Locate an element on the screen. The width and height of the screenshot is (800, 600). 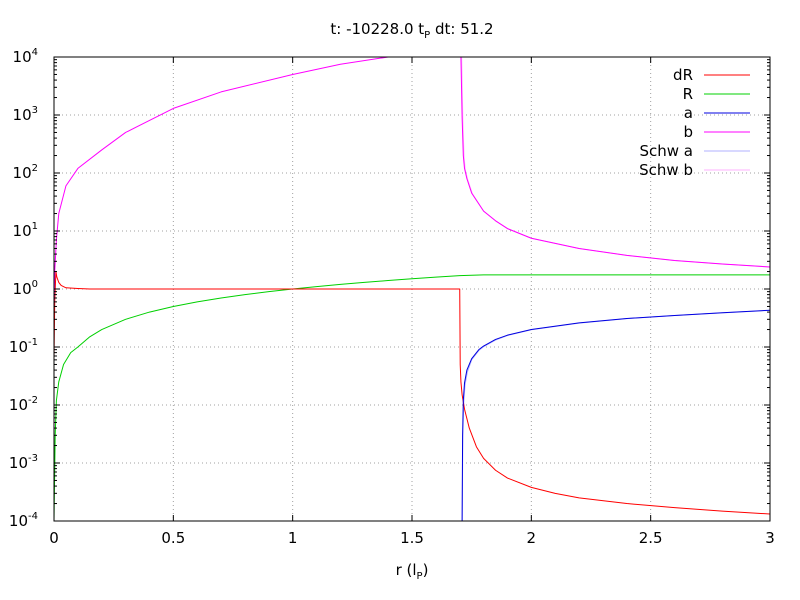
series-b-line is located at coordinates (615, 162).